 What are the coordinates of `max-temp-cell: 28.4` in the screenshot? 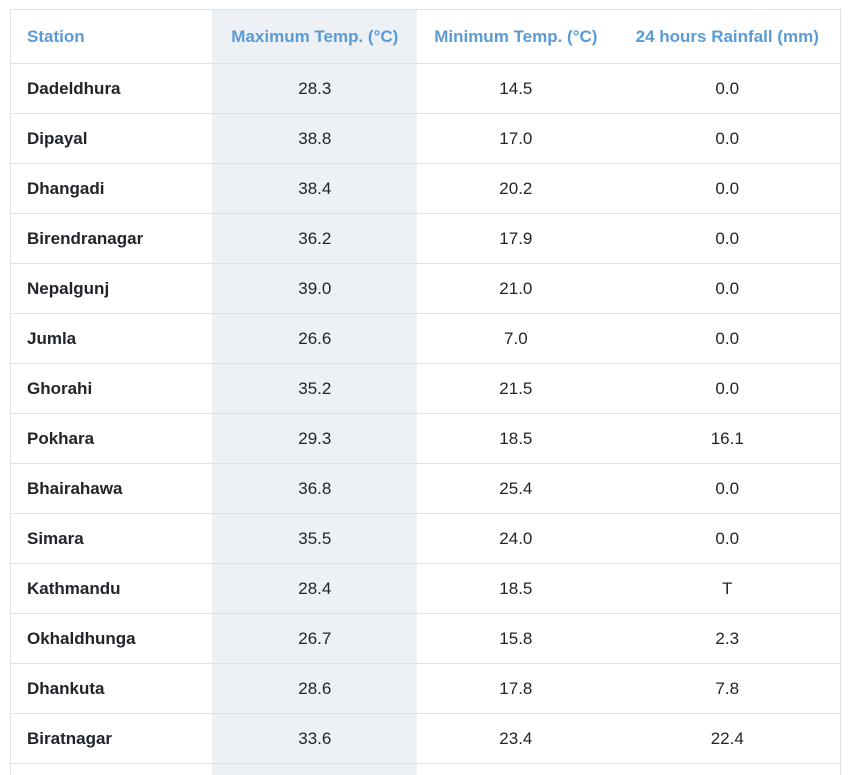 It's located at (315, 588).